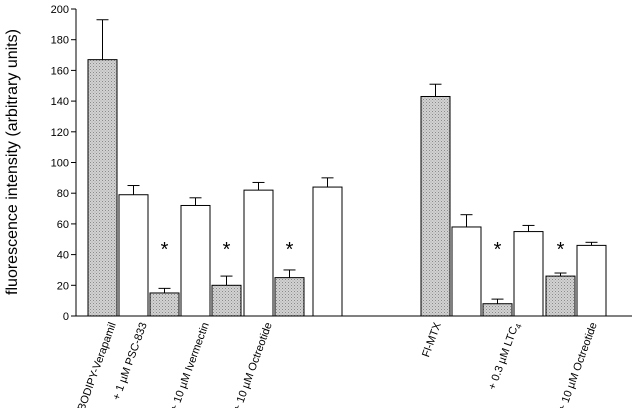  Describe the element at coordinates (505, 356) in the screenshot. I see `category-label: + 0.3 µM LTC4` at that location.